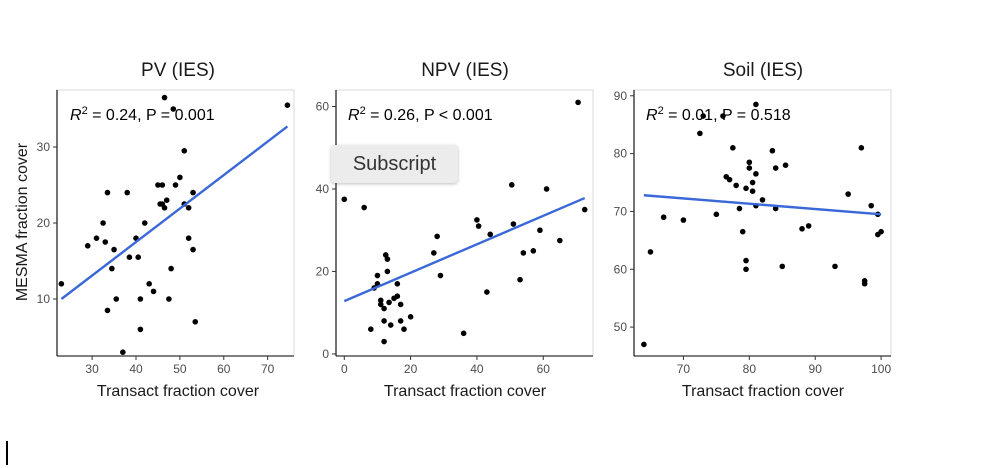 Image resolution: width=1002 pixels, height=468 pixels. Describe the element at coordinates (621, 154) in the screenshot. I see `y-tick-label: 80` at that location.